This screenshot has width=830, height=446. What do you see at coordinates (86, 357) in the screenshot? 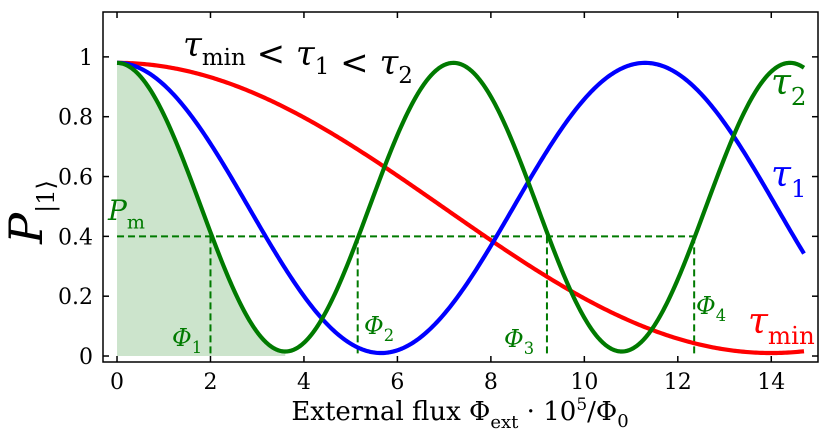
I see `y-tick-label: 0` at bounding box center [86, 357].